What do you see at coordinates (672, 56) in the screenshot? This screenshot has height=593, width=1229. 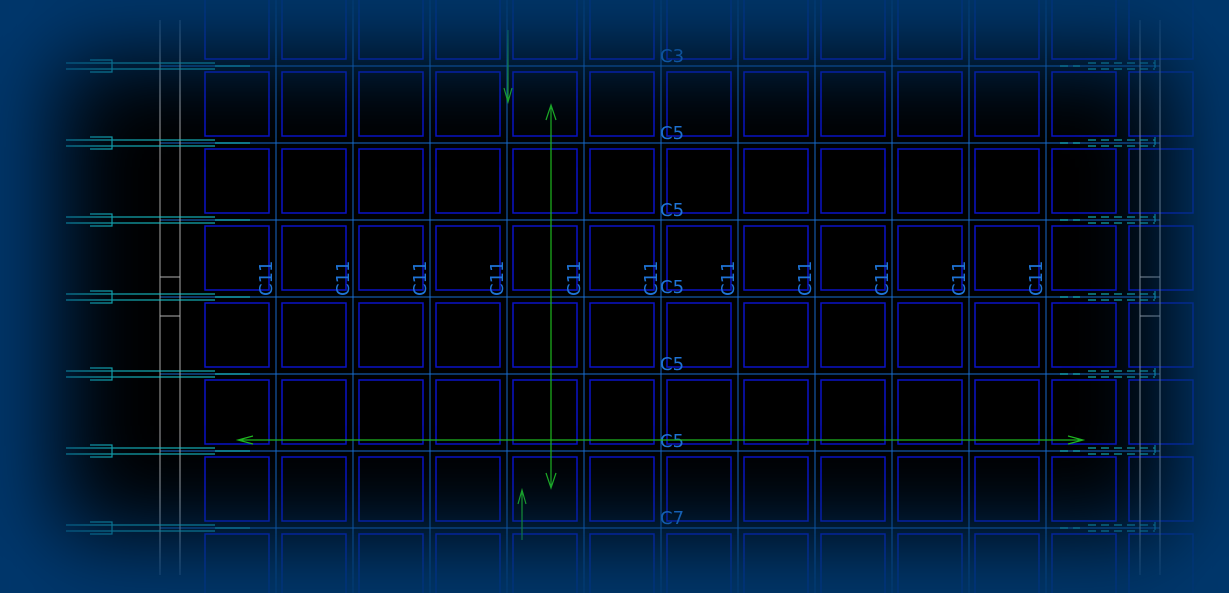 I see `row-label: C3` at bounding box center [672, 56].